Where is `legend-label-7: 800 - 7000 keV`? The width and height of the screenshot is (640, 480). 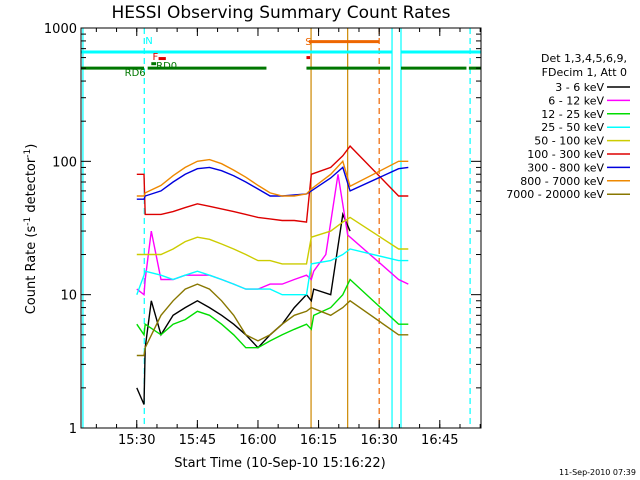 legend-label-7: 800 - 7000 keV is located at coordinates (562, 181).